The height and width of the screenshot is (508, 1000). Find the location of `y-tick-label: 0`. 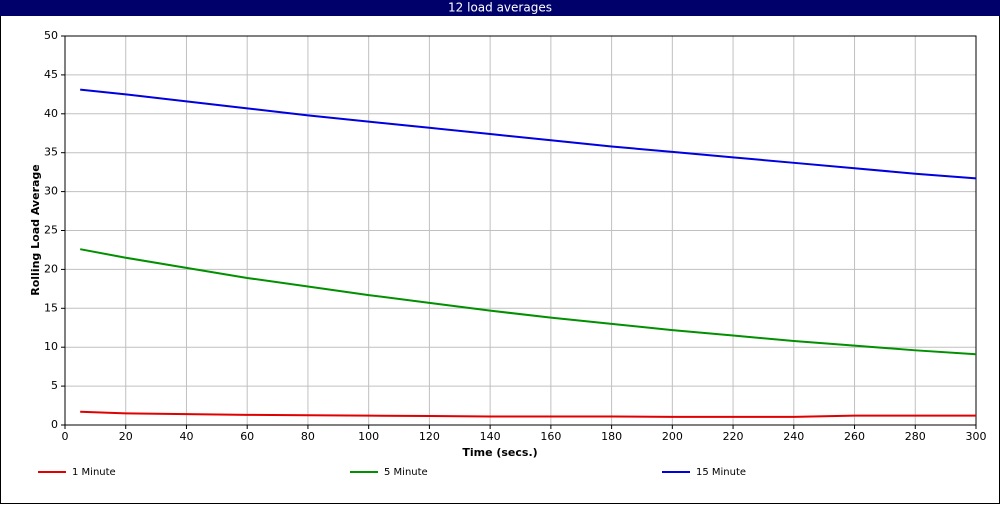

y-tick-label: 0 is located at coordinates (54, 424).